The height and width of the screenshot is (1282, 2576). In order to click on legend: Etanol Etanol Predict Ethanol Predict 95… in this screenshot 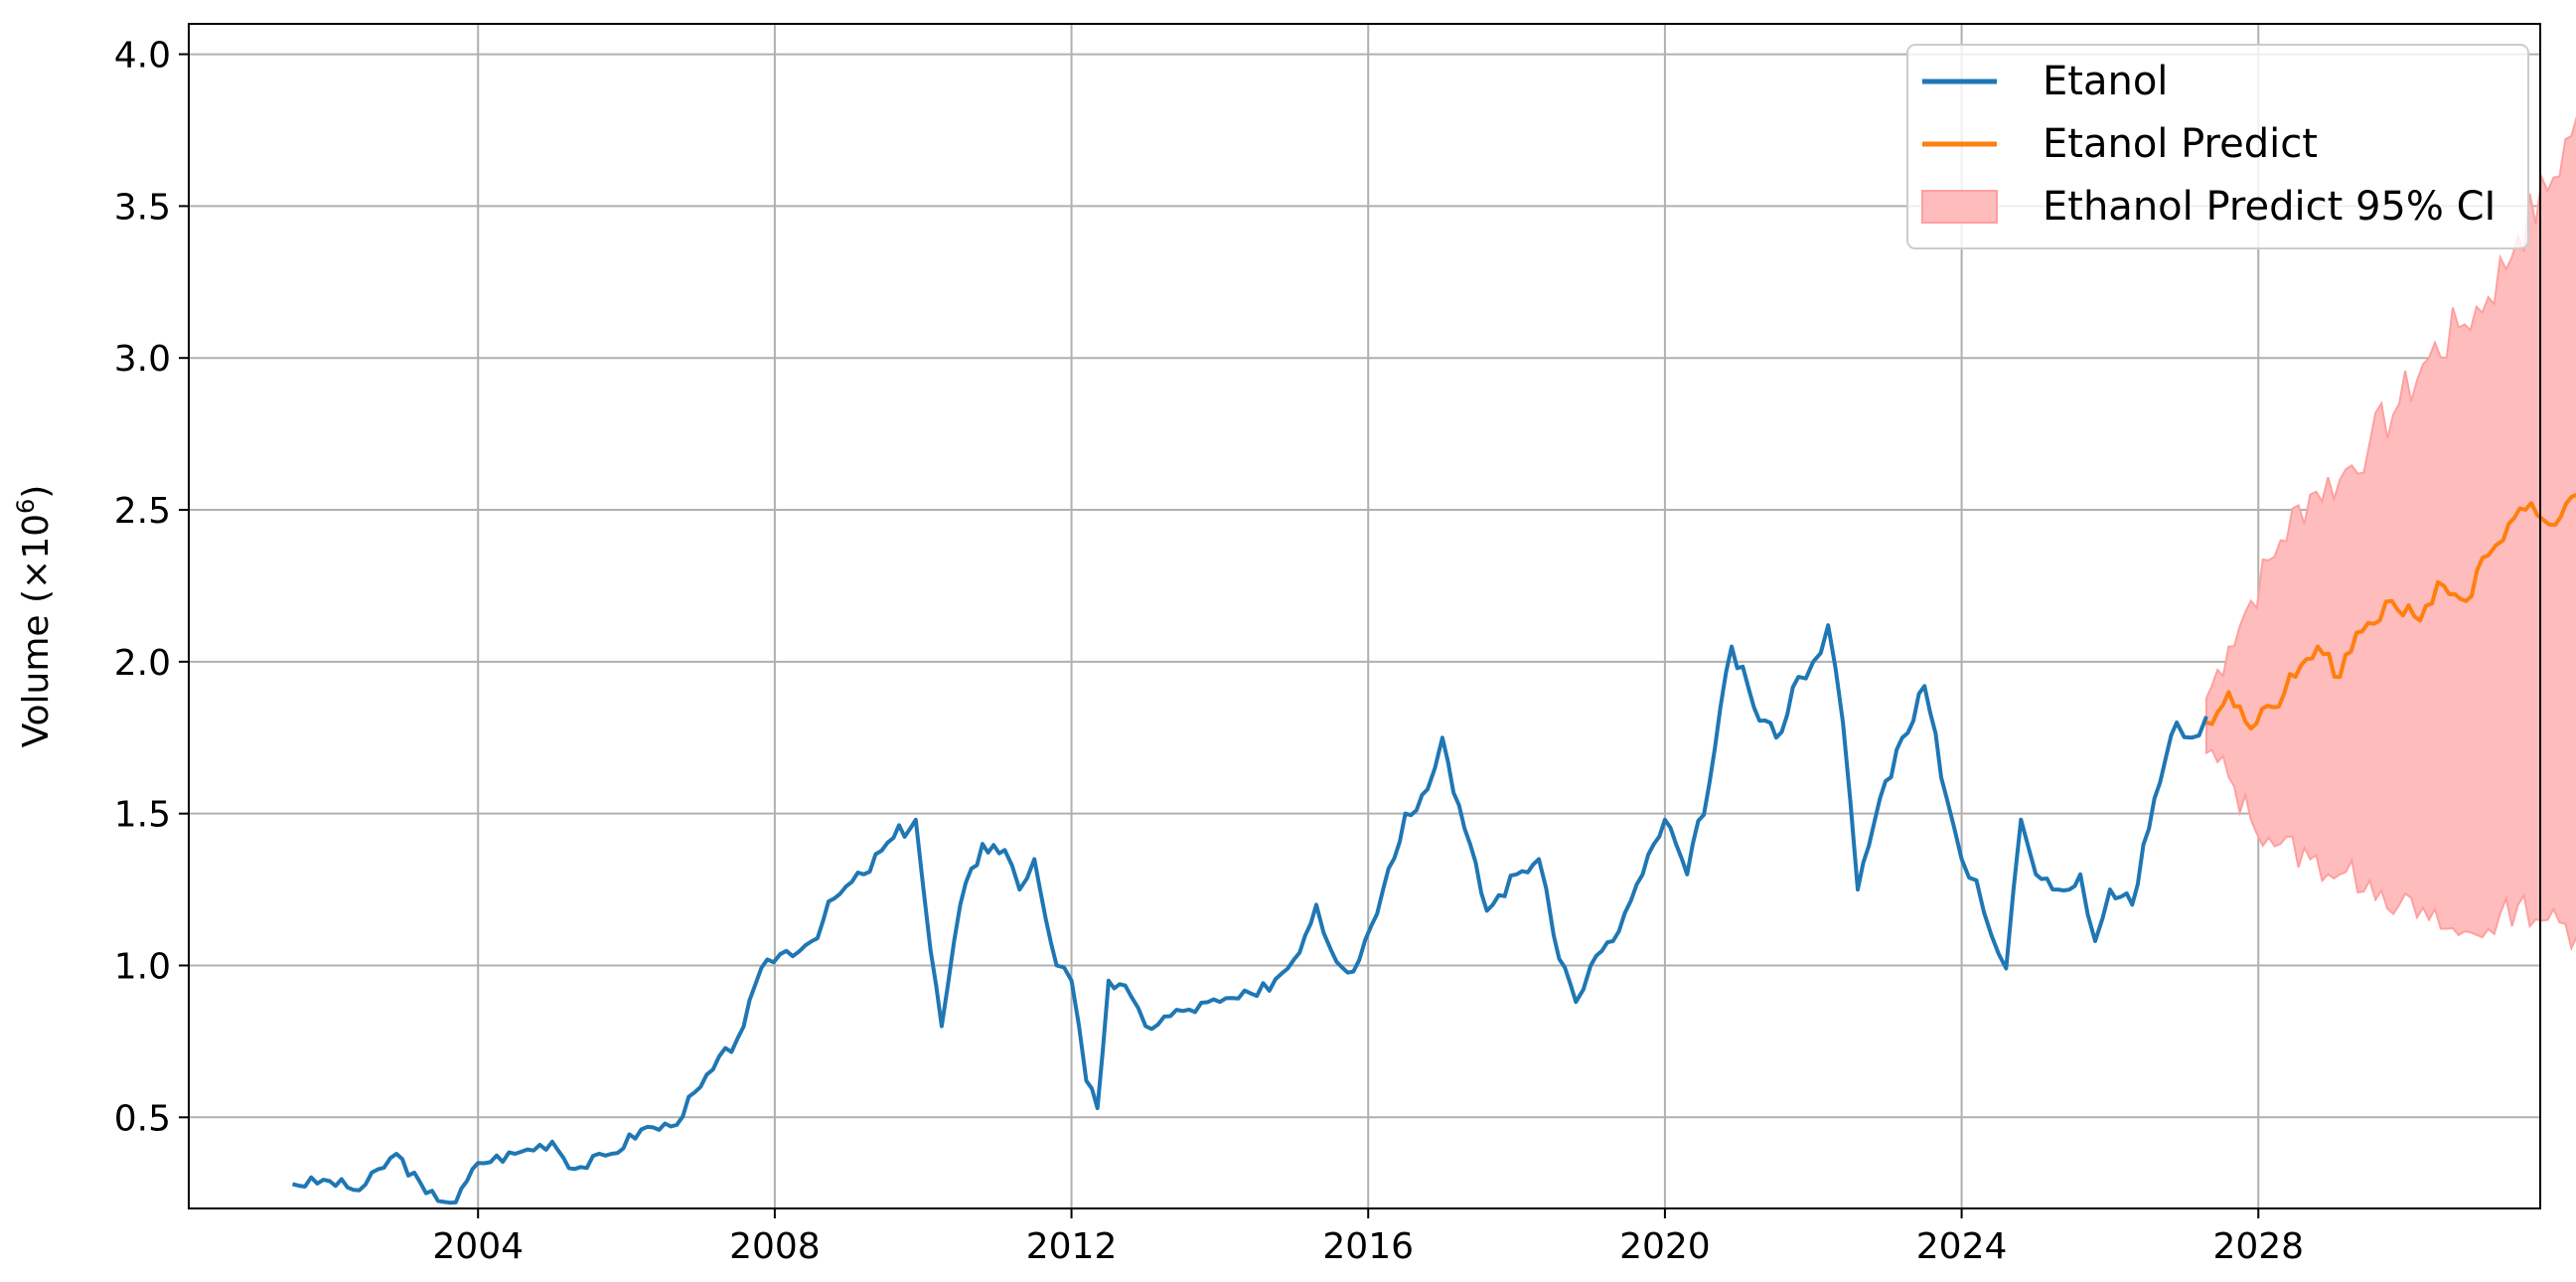, I will do `click(2217, 146)`.